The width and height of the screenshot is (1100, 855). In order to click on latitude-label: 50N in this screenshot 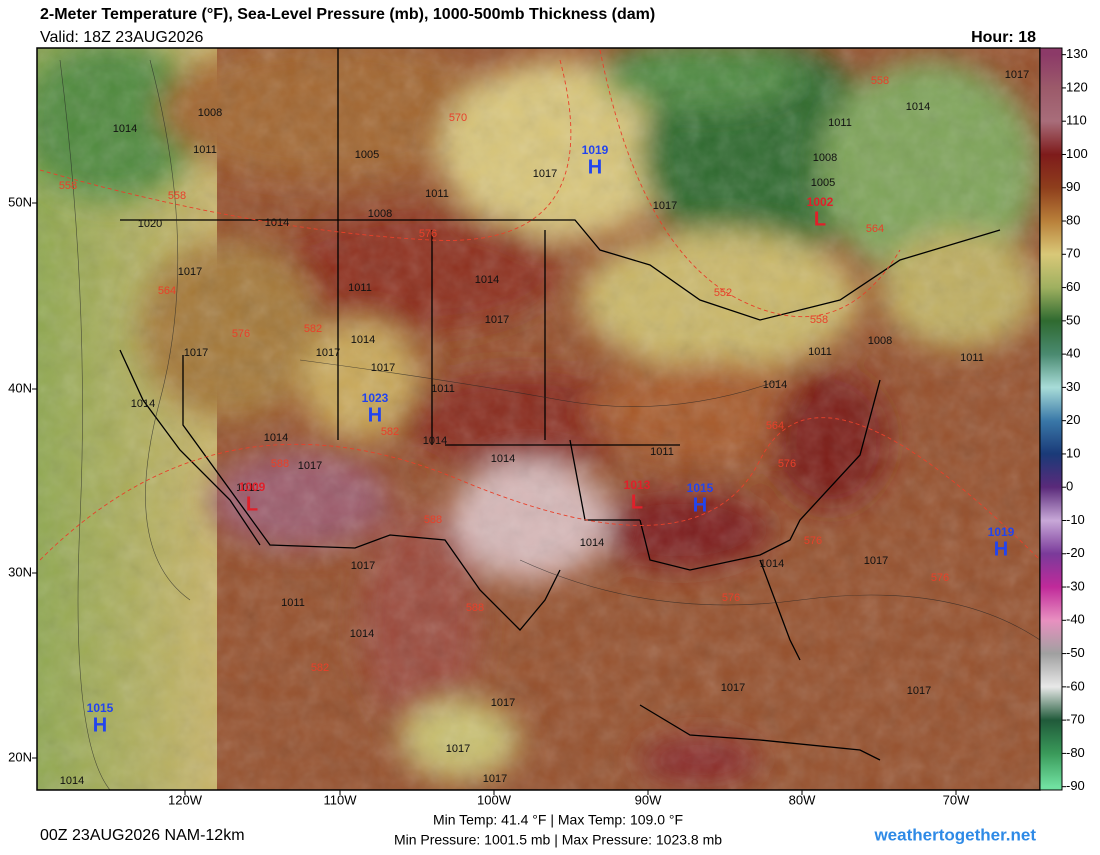, I will do `click(20, 201)`.